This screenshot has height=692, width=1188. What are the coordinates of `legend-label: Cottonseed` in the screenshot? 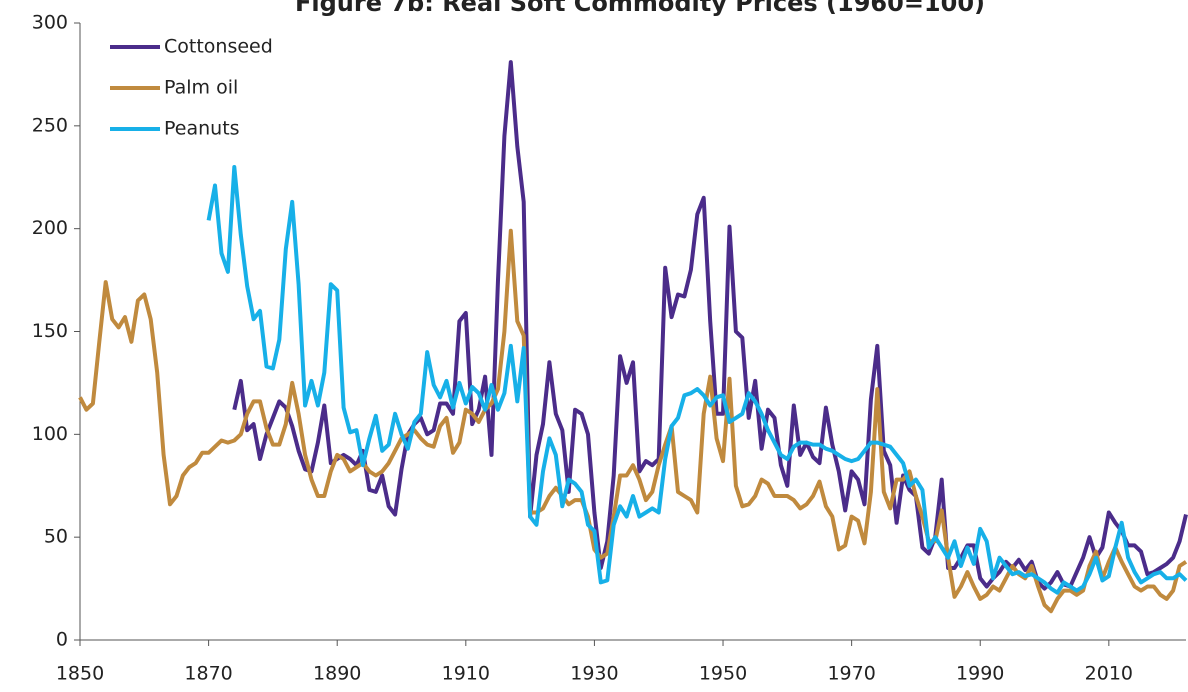 It's located at (218, 47).